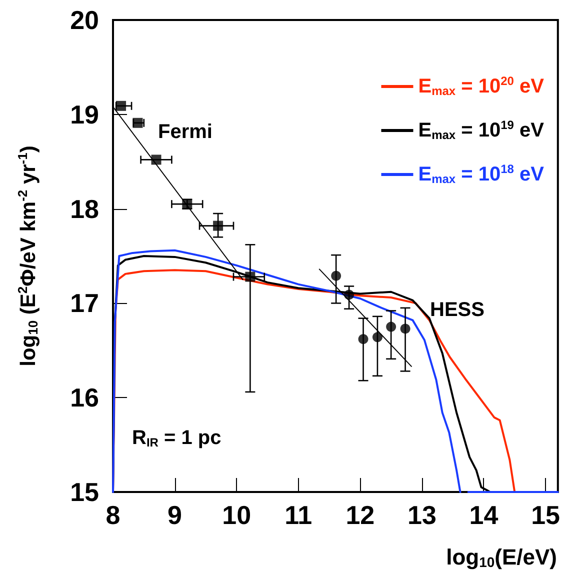 Image resolution: width=563 pixels, height=573 pixels. I want to click on x-tick-label: 8, so click(113, 515).